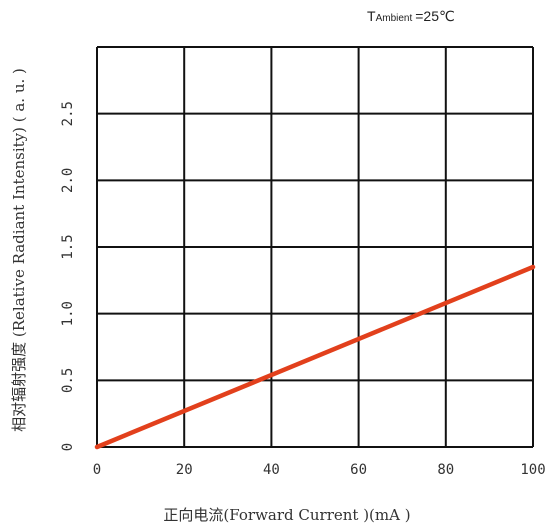 This screenshot has width=556, height=531. Describe the element at coordinates (532, 470) in the screenshot. I see `x-tick-label: 100` at that location.